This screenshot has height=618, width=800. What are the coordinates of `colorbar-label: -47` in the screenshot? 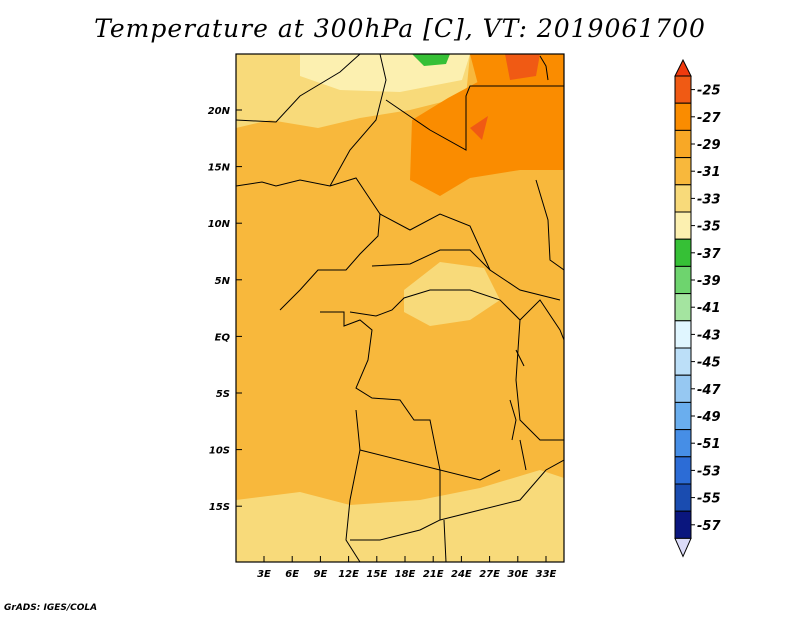 It's located at (709, 390).